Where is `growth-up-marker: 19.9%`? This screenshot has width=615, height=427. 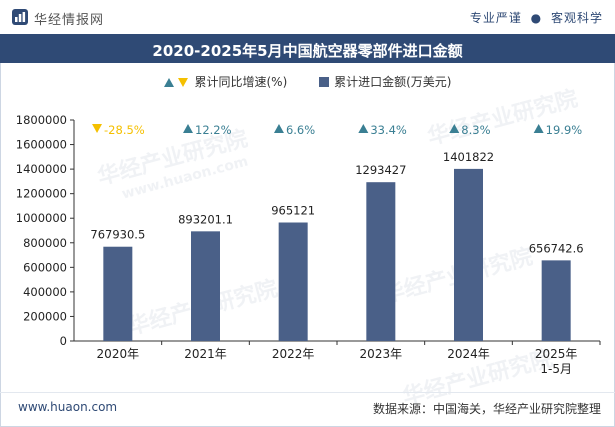
growth-up-marker: 19.9% is located at coordinates (558, 130).